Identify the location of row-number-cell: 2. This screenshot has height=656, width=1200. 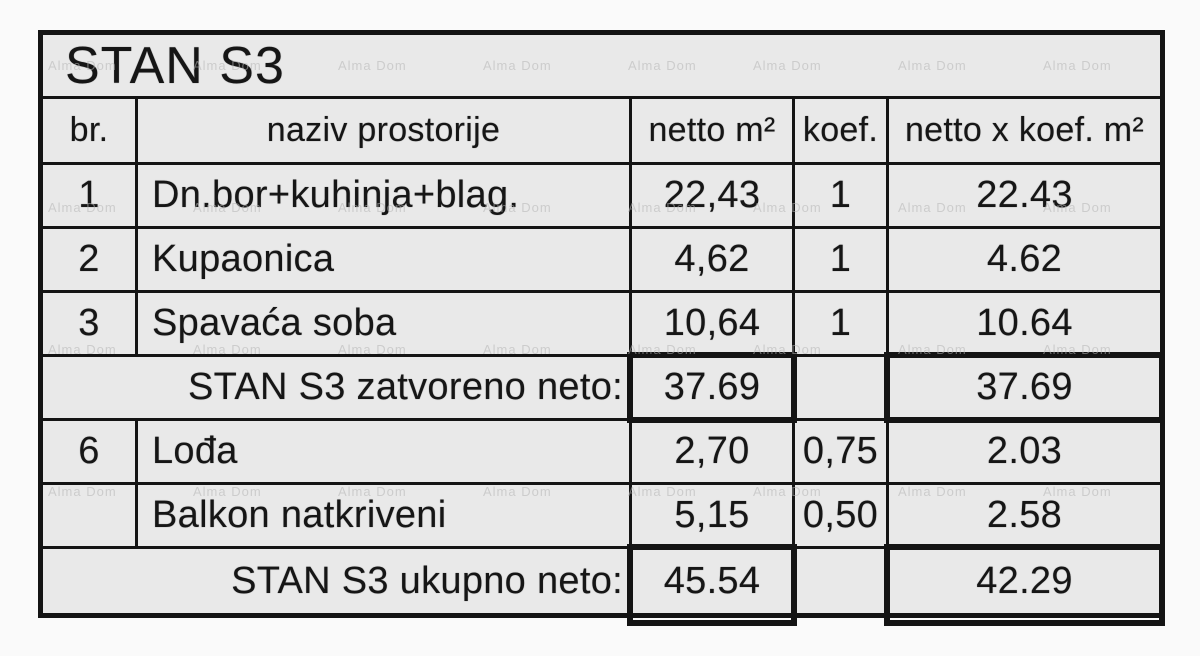
(90, 261).